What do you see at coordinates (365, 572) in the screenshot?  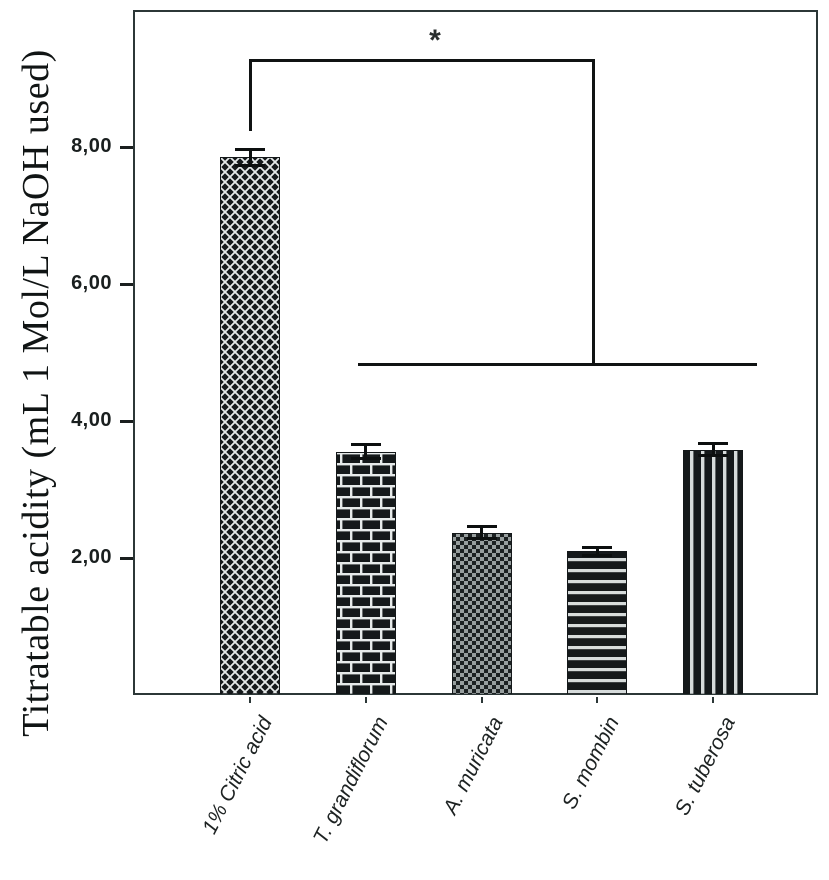 I see `bar-t-grandiflorum` at bounding box center [365, 572].